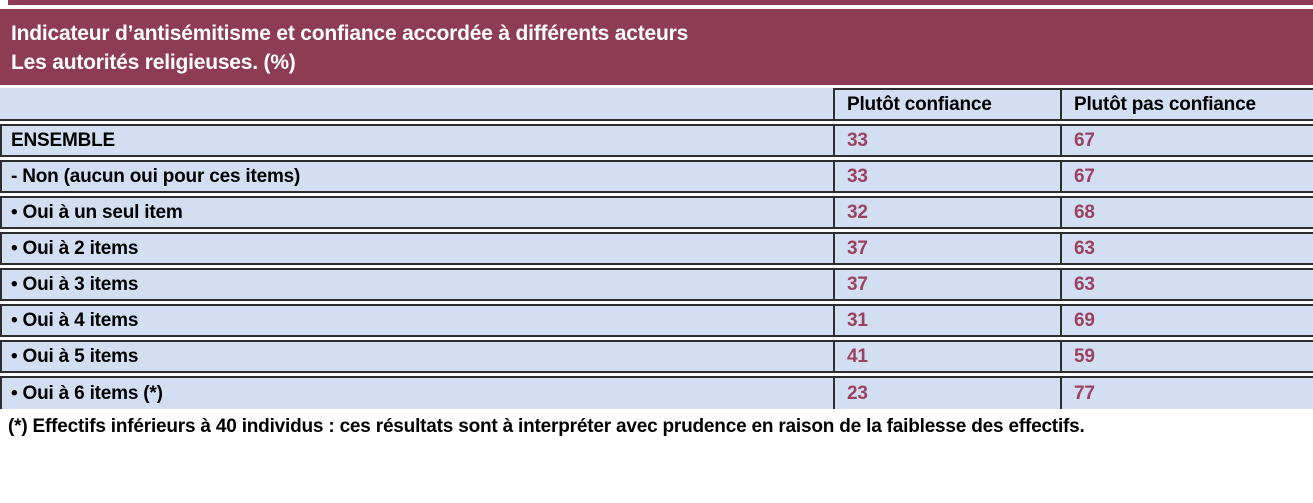 The height and width of the screenshot is (503, 1313). Describe the element at coordinates (417, 176) in the screenshot. I see `row-label-cell: - Non (aucun oui pour ces items)` at that location.